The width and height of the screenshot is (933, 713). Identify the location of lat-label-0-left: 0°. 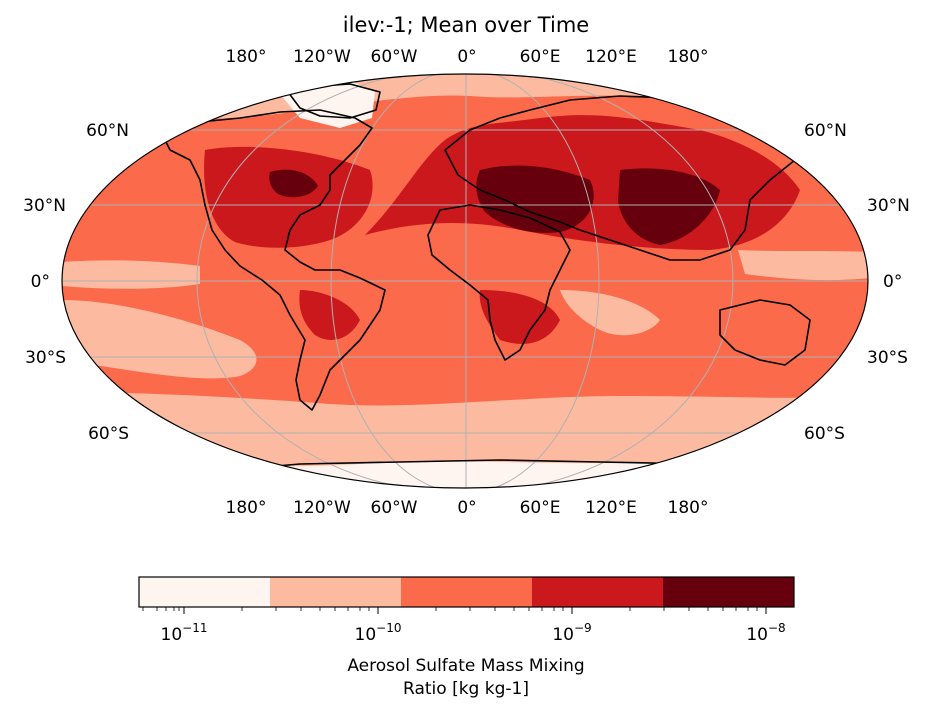
(40, 282).